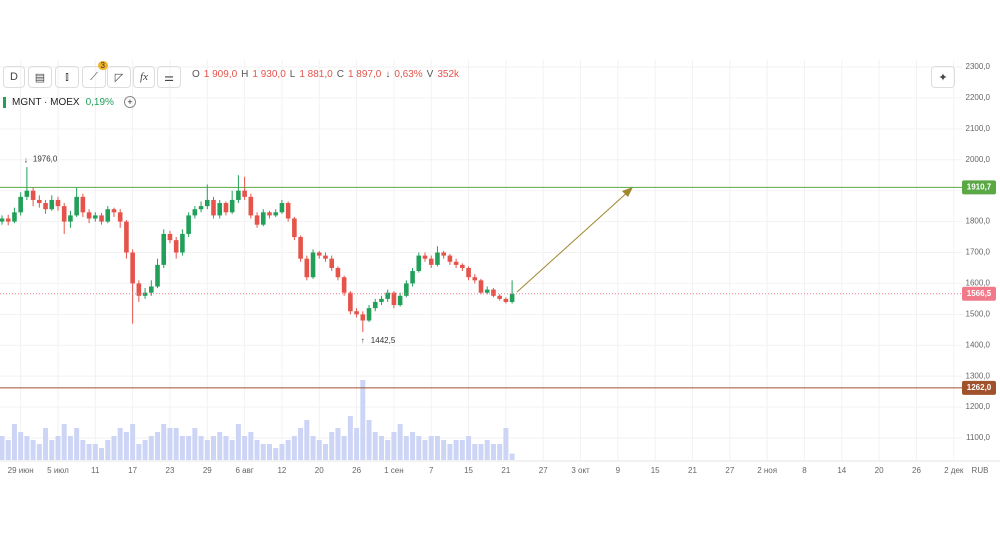  I want to click on y-tick-label: 1300,0, so click(978, 375).